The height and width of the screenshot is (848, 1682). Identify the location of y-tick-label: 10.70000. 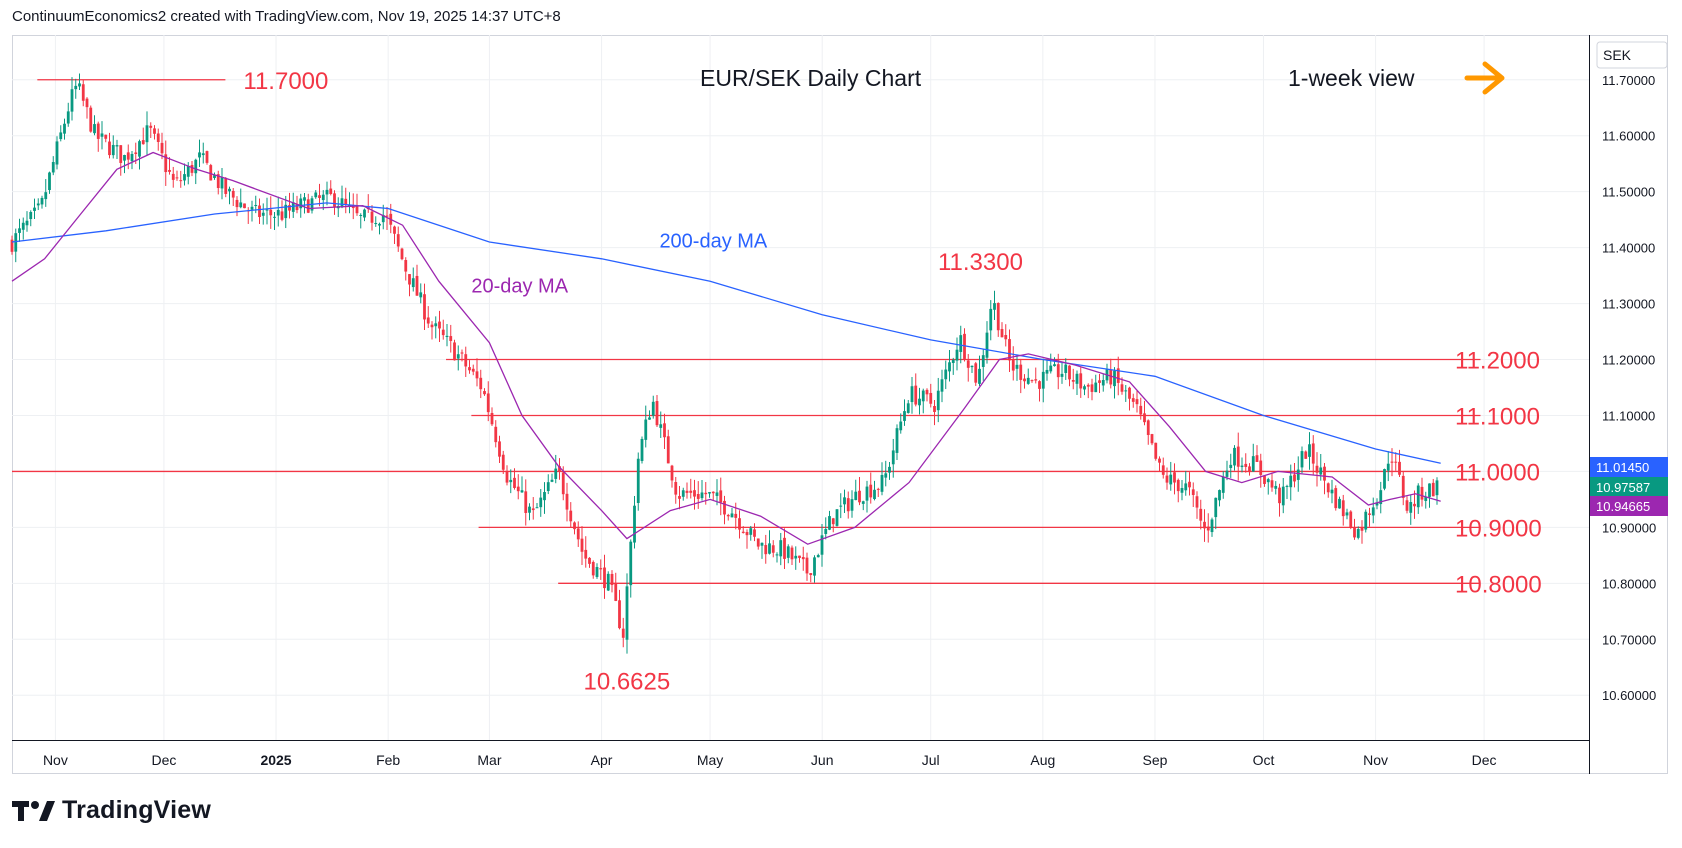
(1629, 639).